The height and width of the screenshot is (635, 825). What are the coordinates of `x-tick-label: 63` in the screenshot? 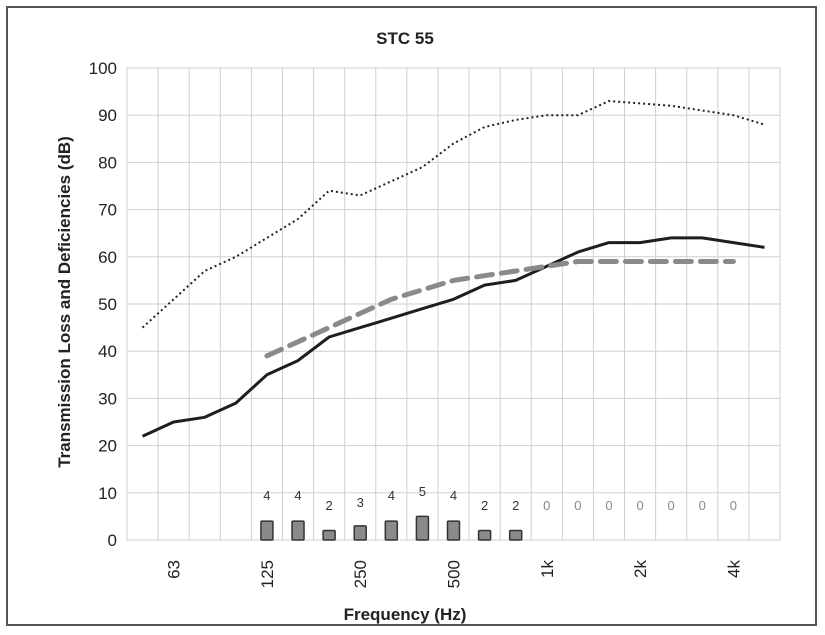 It's located at (174, 569).